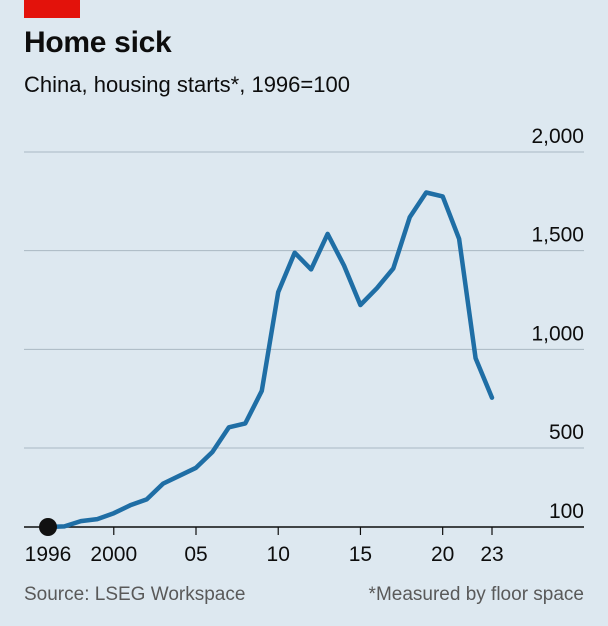  Describe the element at coordinates (557, 235) in the screenshot. I see `y-tick-label: 1,500` at that location.